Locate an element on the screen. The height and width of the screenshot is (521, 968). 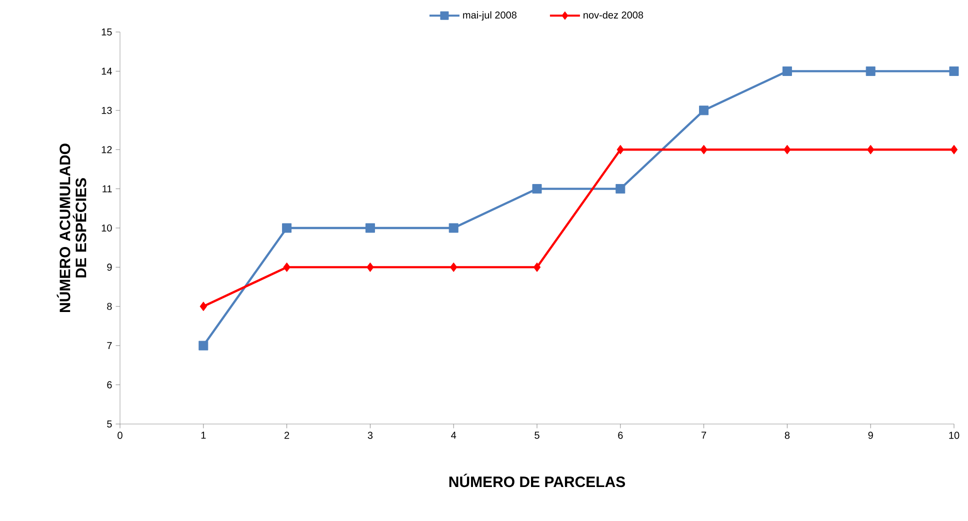
legend-label: mai-jul 2008 is located at coordinates (489, 16).